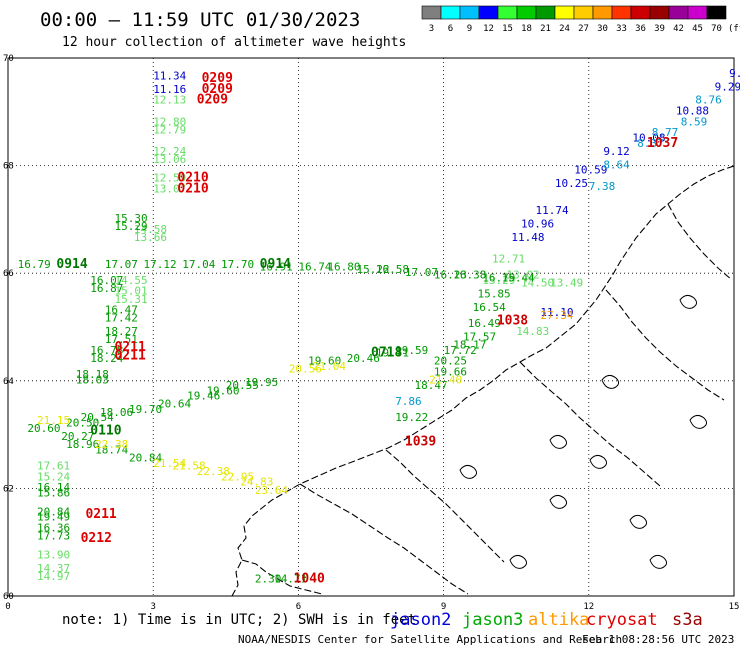 The image size is (740, 654). Describe the element at coordinates (692, 110) in the screenshot. I see `wave-height-label: 10.88` at that location.